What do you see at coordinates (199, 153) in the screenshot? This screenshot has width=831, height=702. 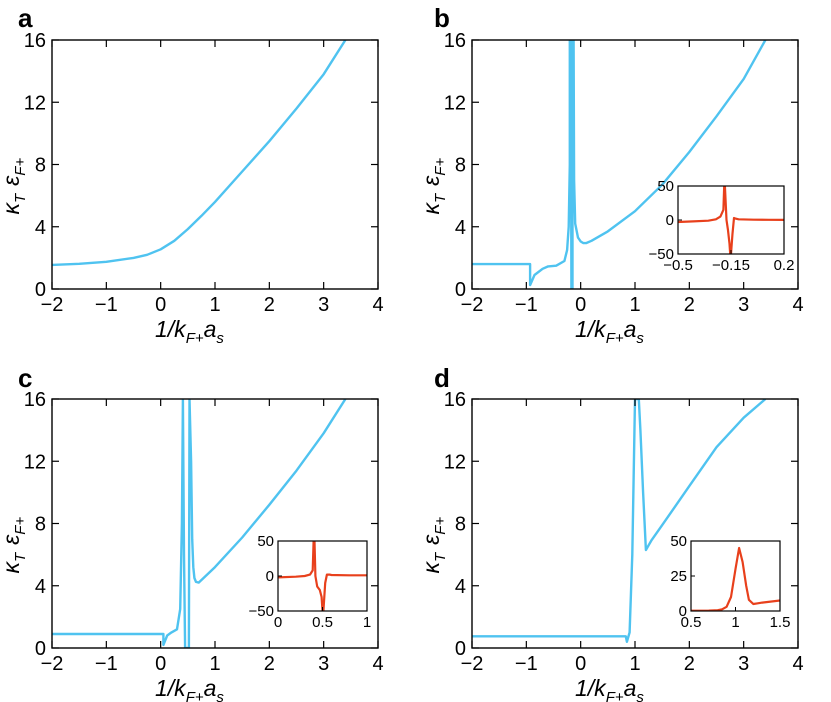 I see `series-line-a` at bounding box center [199, 153].